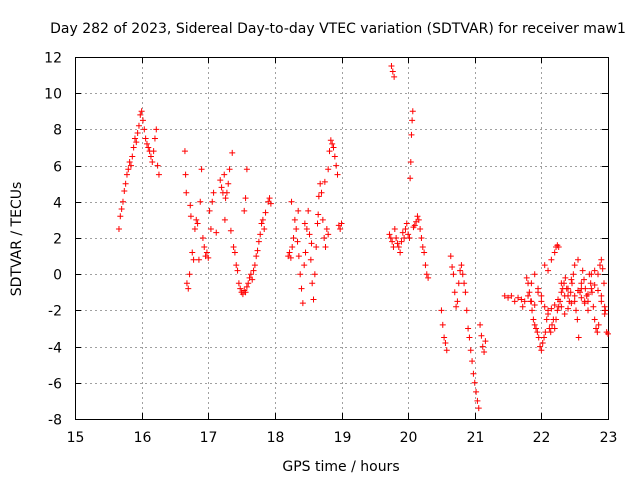 This screenshot has height=480, width=640. I want to click on y-tick-label: 4, so click(57, 204).